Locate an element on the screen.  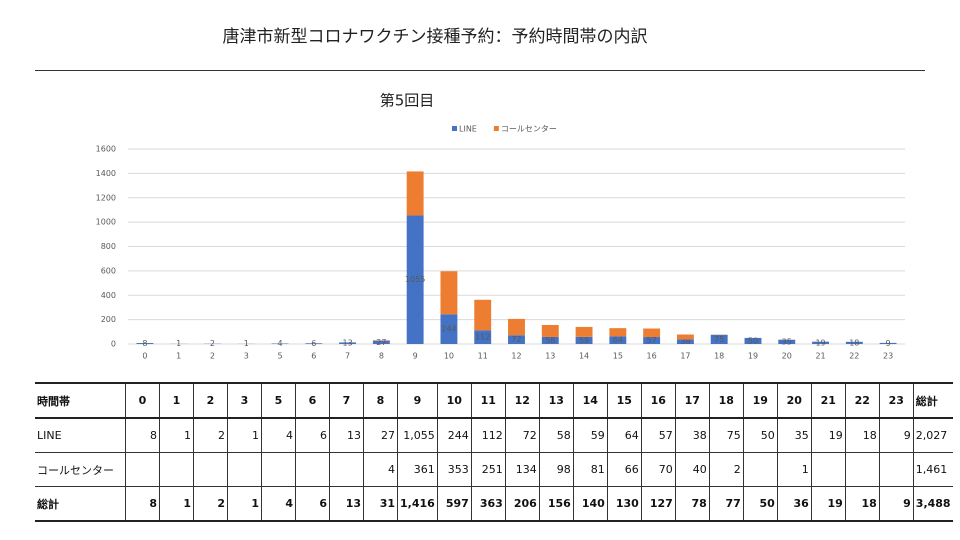
table-cell: 5 is located at coordinates (278, 400).